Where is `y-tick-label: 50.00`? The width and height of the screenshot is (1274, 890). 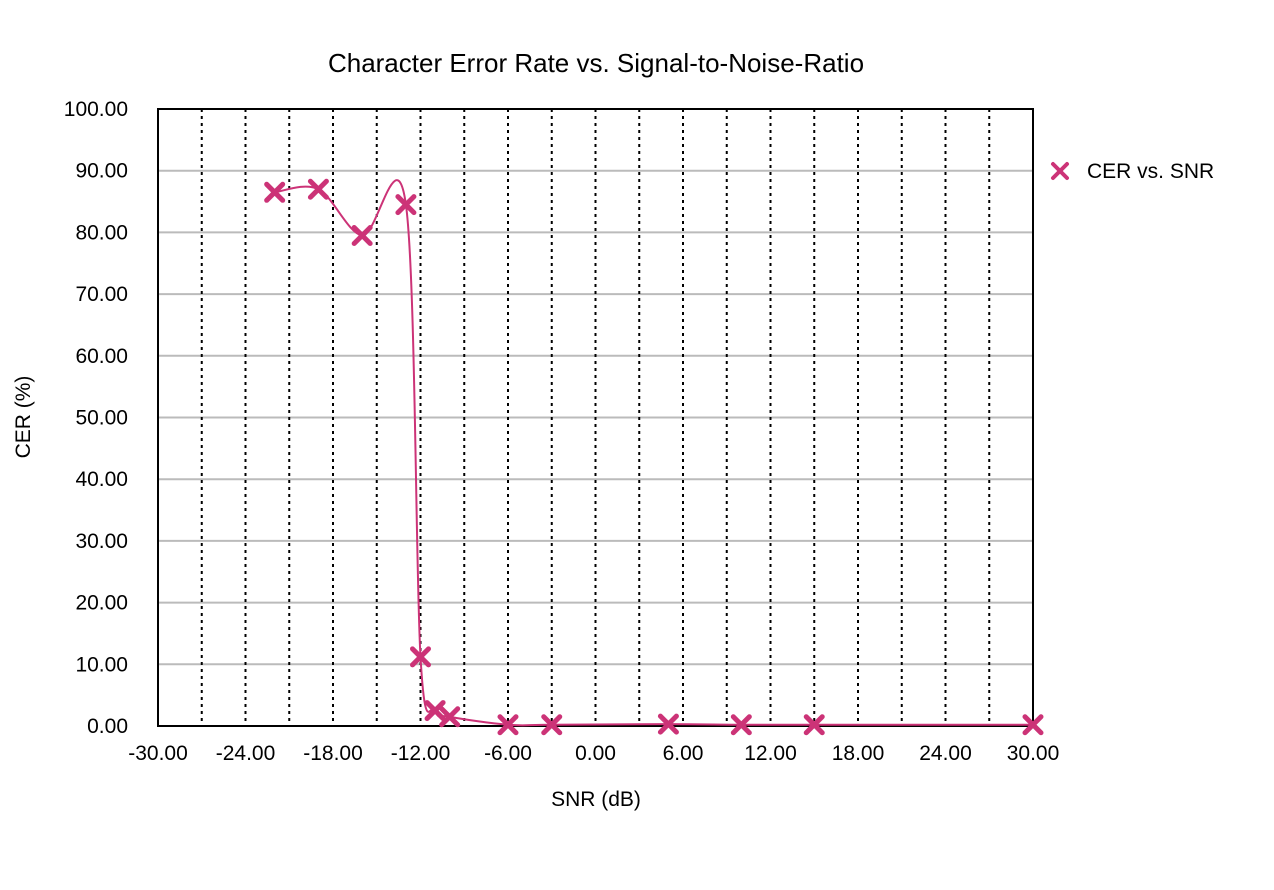 y-tick-label: 50.00 is located at coordinates (101, 418).